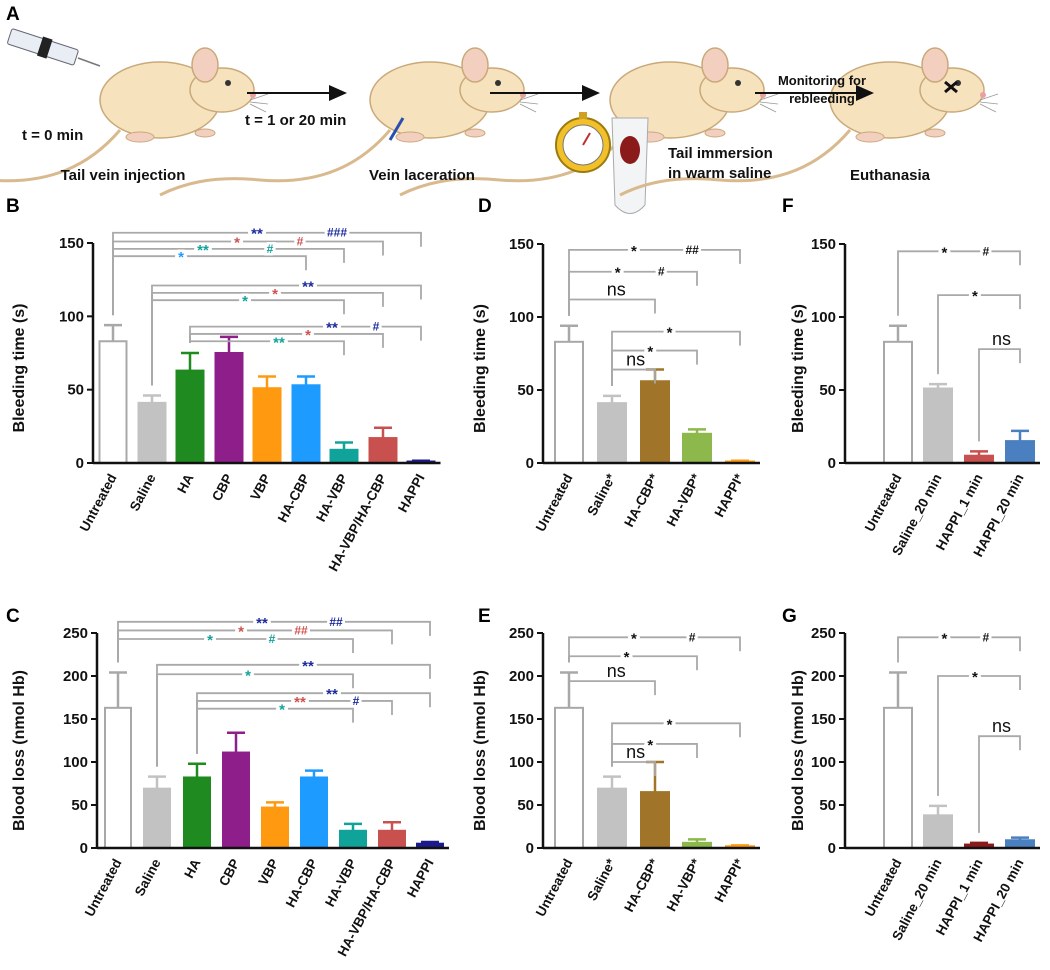 The width and height of the screenshot is (1050, 970). What do you see at coordinates (789, 616) in the screenshot?
I see `panel-label: G` at bounding box center [789, 616].